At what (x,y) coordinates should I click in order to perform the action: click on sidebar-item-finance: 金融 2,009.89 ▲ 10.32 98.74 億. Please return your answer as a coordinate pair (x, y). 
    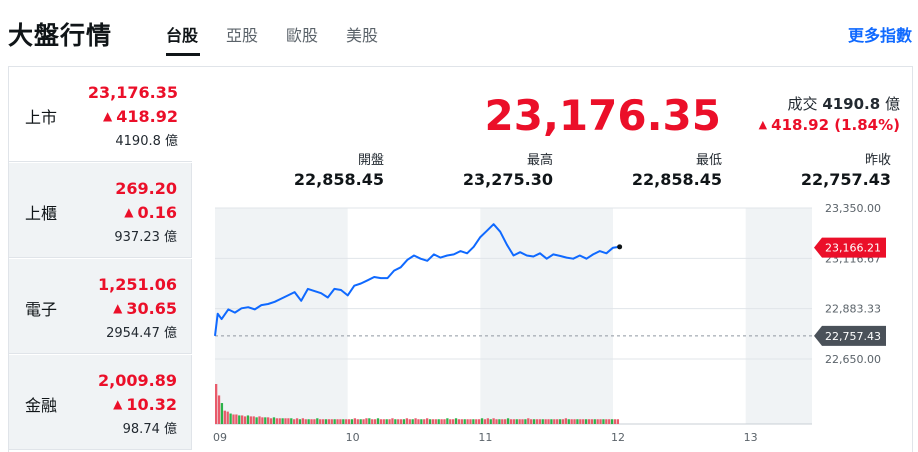
    Looking at the image, I should click on (100, 402).